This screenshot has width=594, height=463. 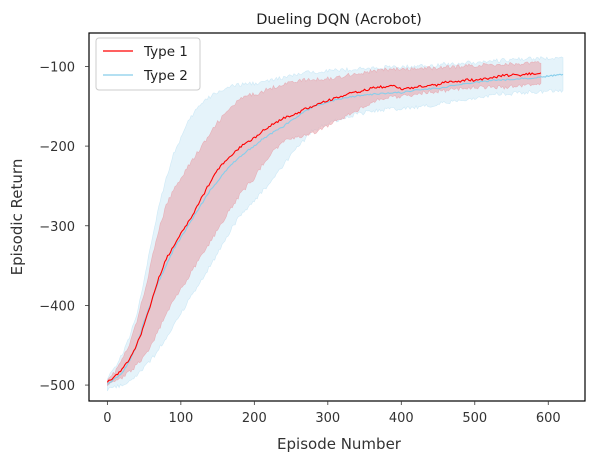 I want to click on y-tick-label: −100, so click(x=57, y=67).